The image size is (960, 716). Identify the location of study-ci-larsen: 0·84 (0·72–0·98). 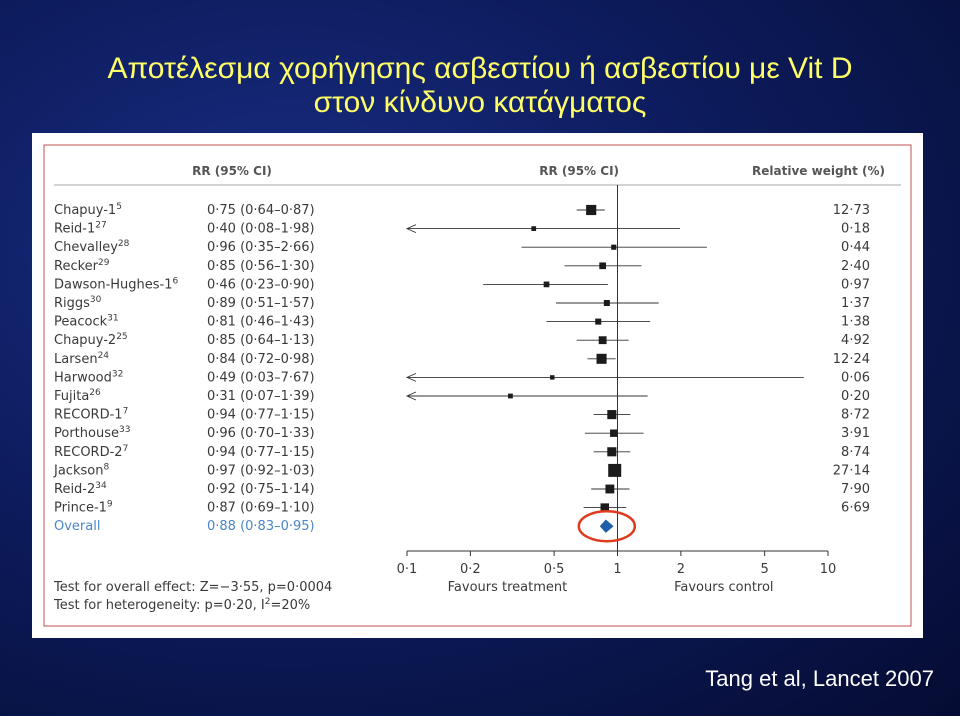
(261, 359).